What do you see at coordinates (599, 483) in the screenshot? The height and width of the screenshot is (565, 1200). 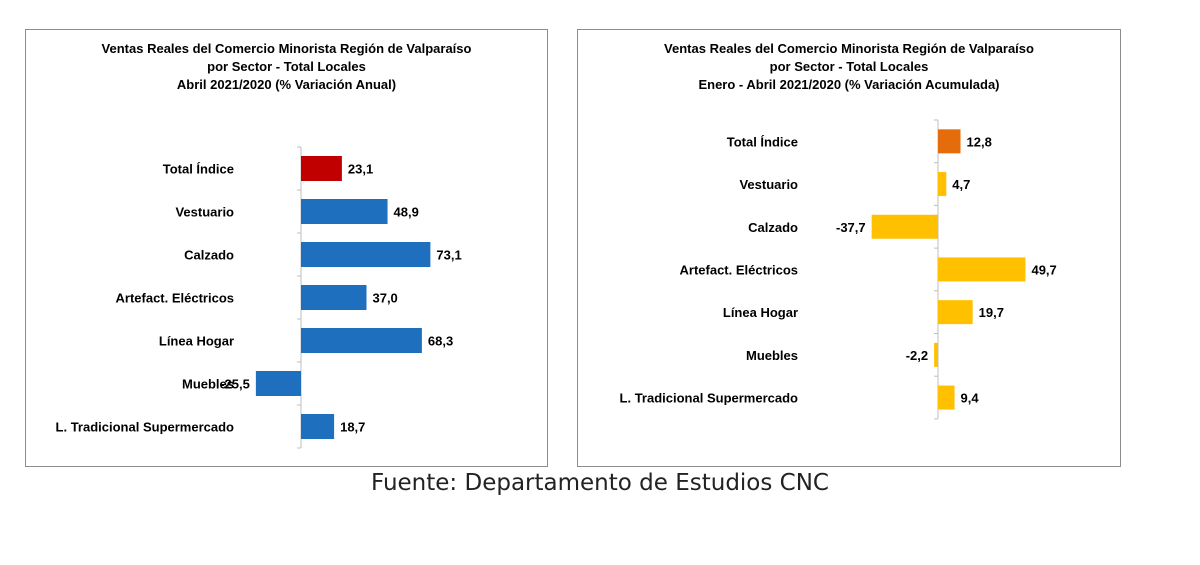 I see `source-note: Fuente: Departamento de Estudios CNC` at bounding box center [599, 483].